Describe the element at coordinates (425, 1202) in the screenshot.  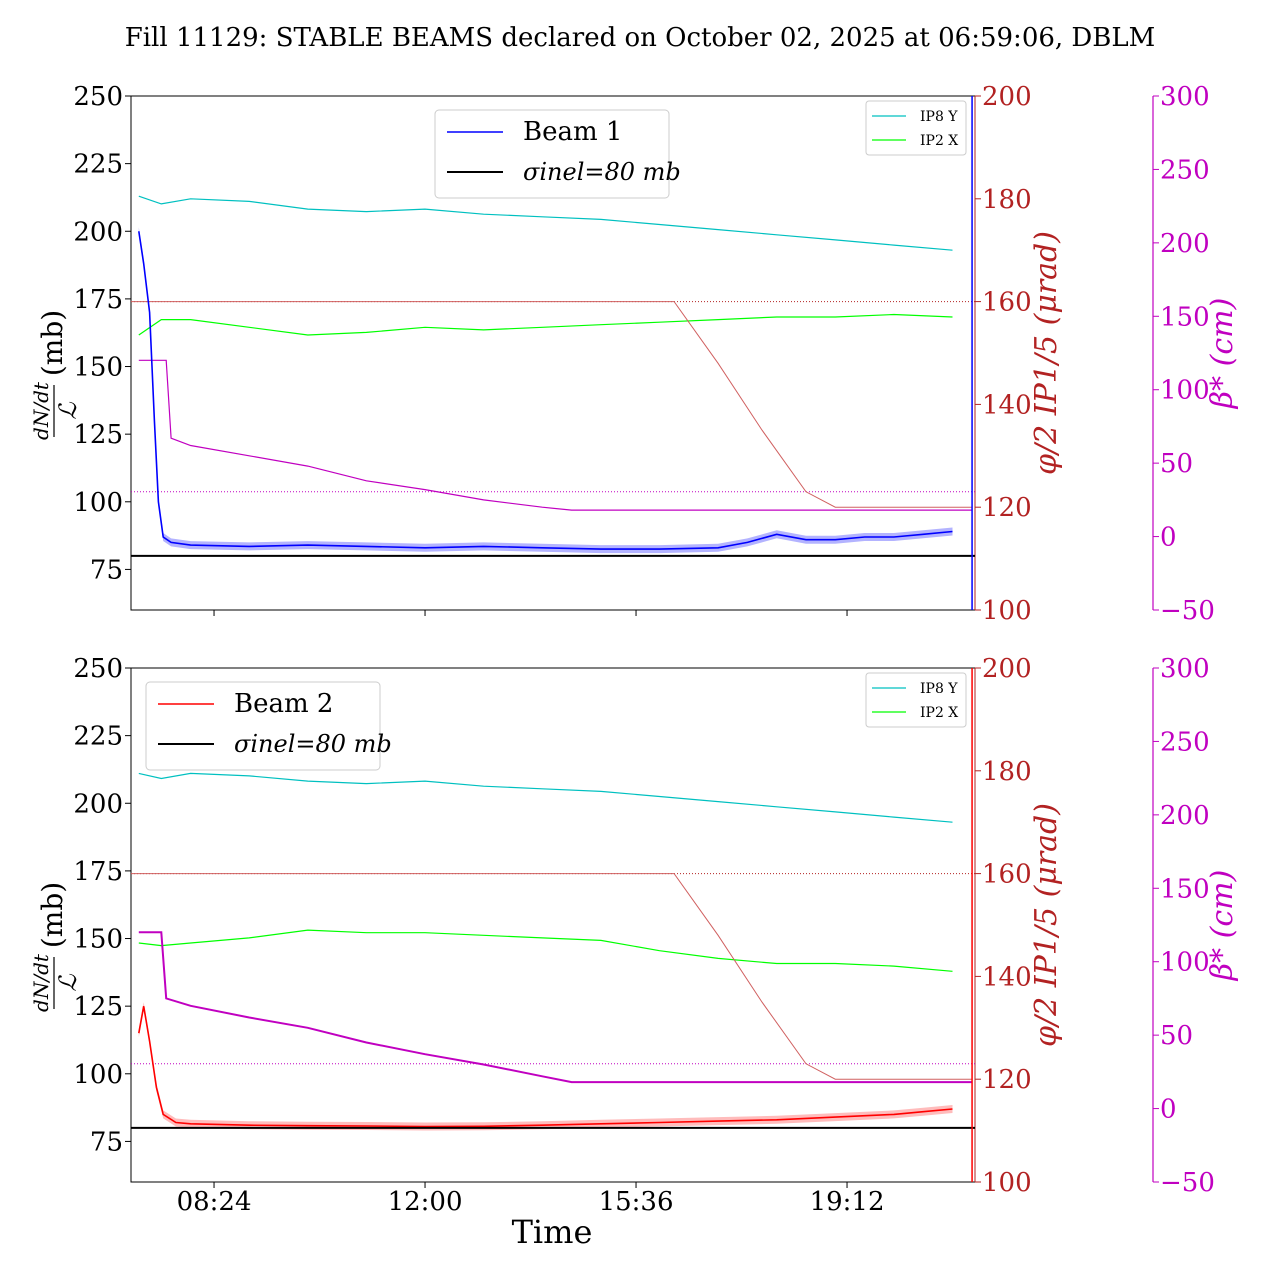
I see `x-tick-label: 12:00` at that location.